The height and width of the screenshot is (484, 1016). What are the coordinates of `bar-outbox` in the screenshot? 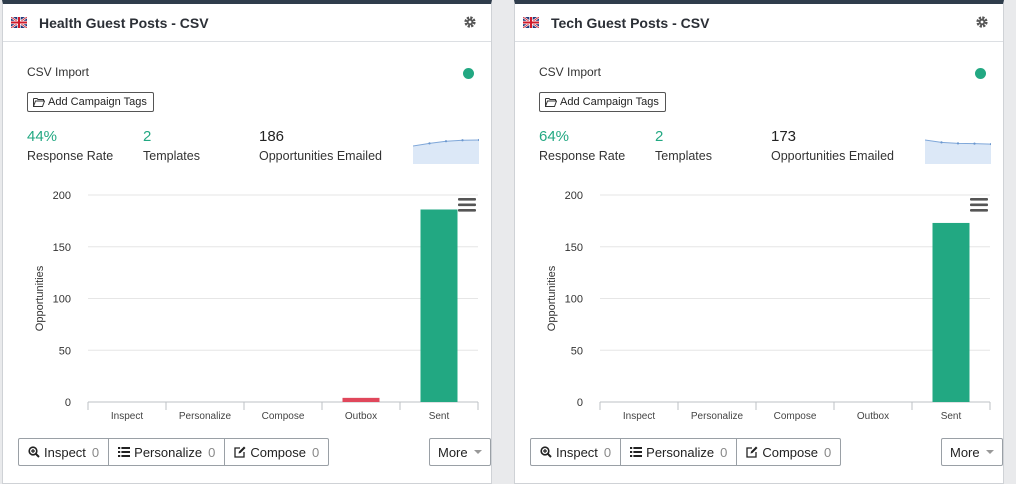 It's located at (361, 399).